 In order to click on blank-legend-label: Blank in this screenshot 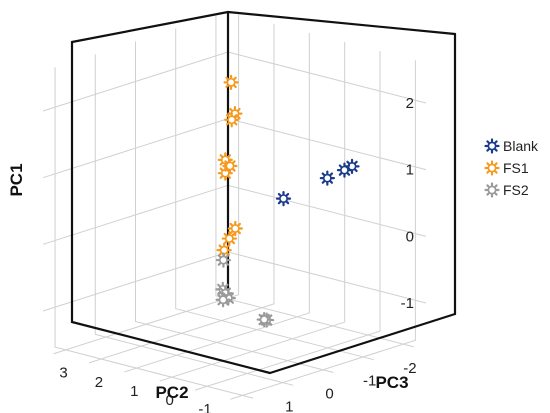, I will do `click(521, 146)`.